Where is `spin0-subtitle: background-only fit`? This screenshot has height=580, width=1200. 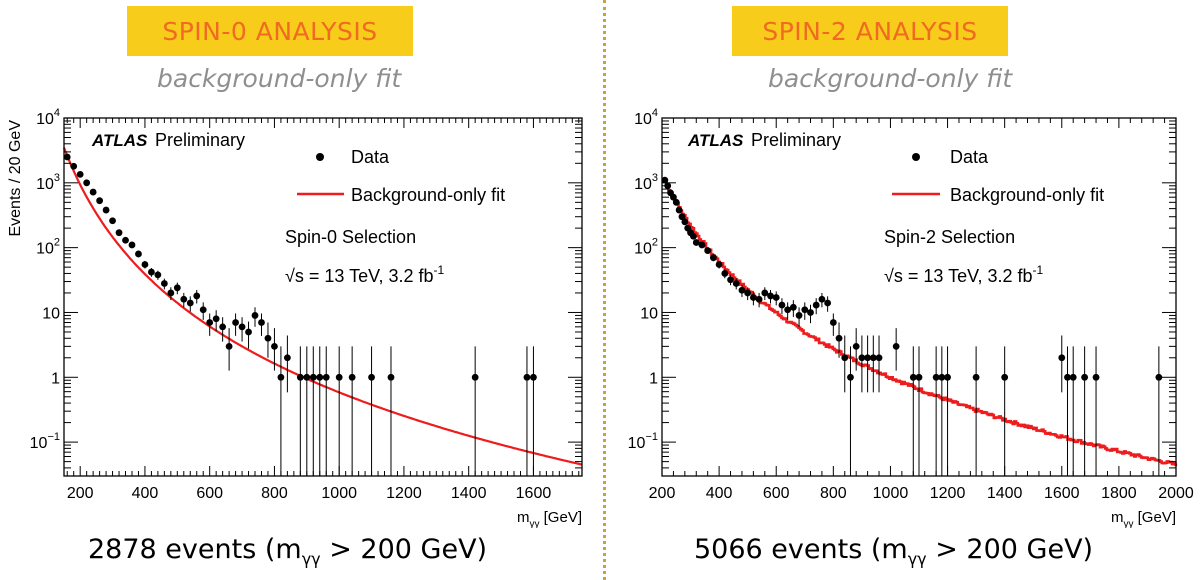
spin0-subtitle: background-only fit is located at coordinates (279, 78).